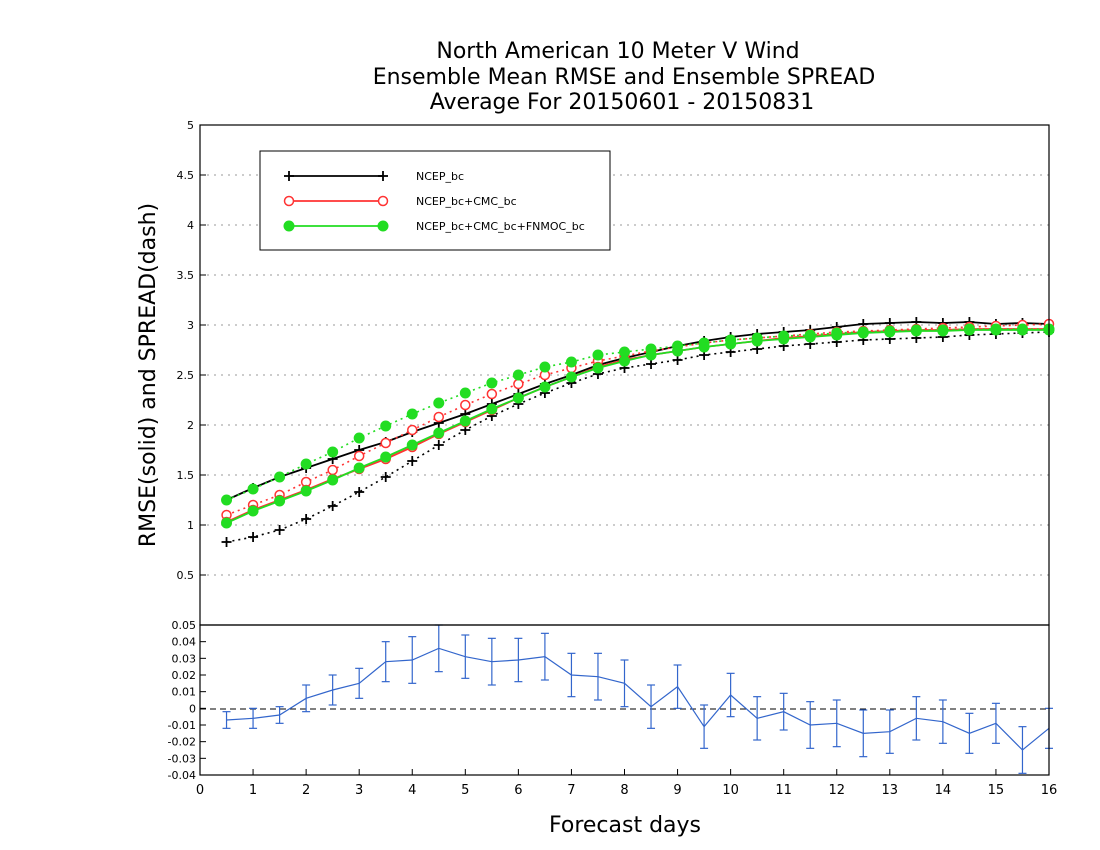  What do you see at coordinates (624, 790) in the screenshot?
I see `x-tick-label: 8` at bounding box center [624, 790].